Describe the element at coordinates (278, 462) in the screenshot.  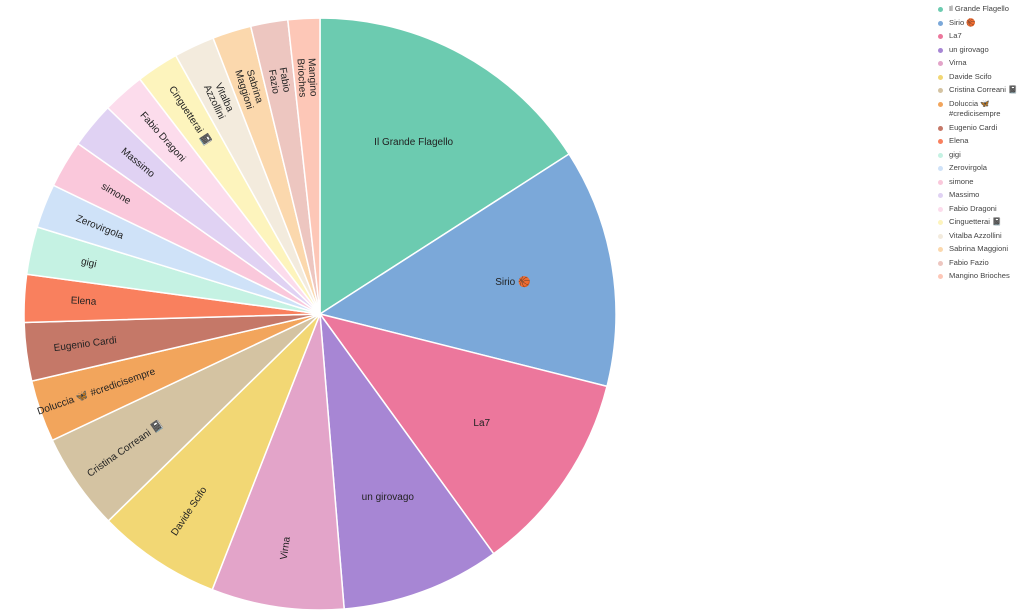
I see `pie-slice-virna` at that location.